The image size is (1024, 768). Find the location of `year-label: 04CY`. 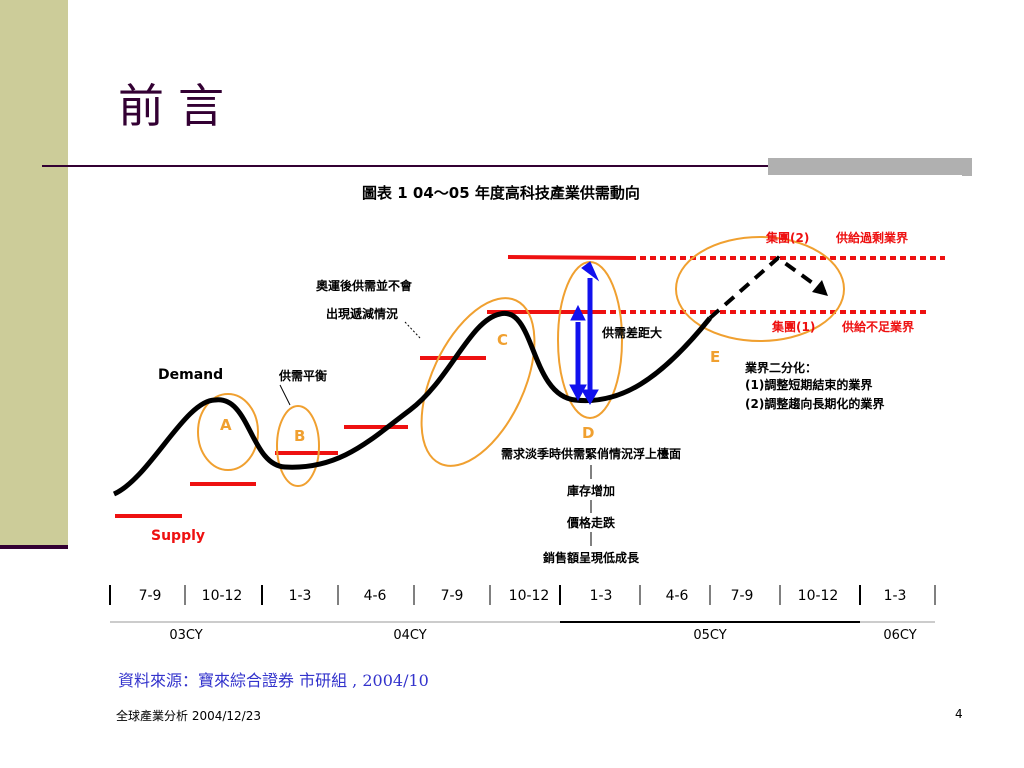

year-label: 04CY is located at coordinates (409, 635).